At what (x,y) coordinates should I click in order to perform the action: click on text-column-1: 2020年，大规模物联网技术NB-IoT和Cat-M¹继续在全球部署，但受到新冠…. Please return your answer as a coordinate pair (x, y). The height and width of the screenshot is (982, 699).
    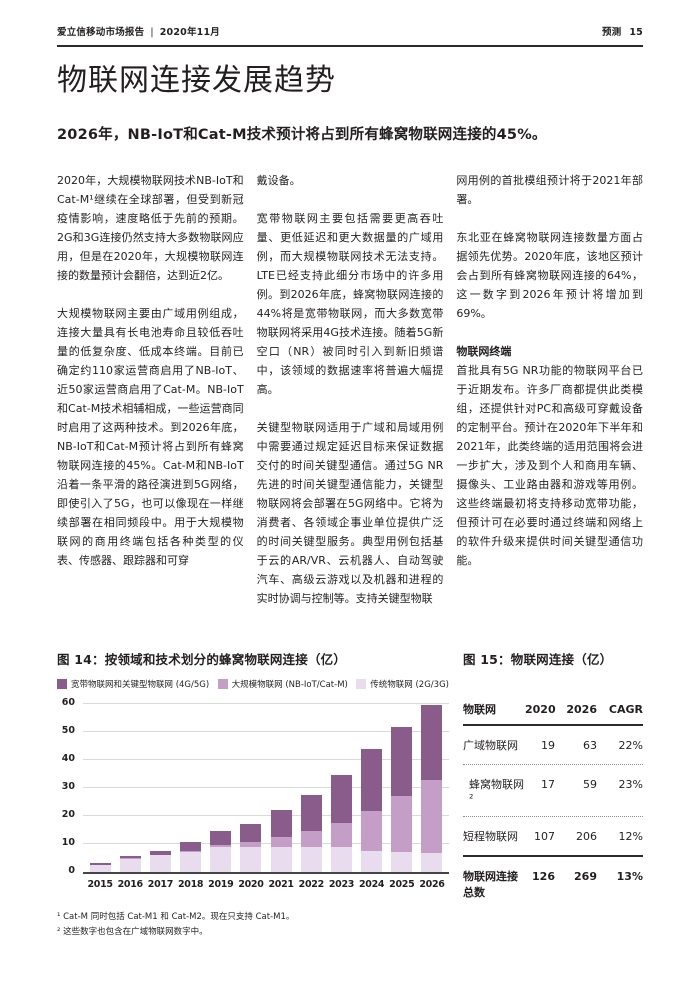
    Looking at the image, I should click on (150, 380).